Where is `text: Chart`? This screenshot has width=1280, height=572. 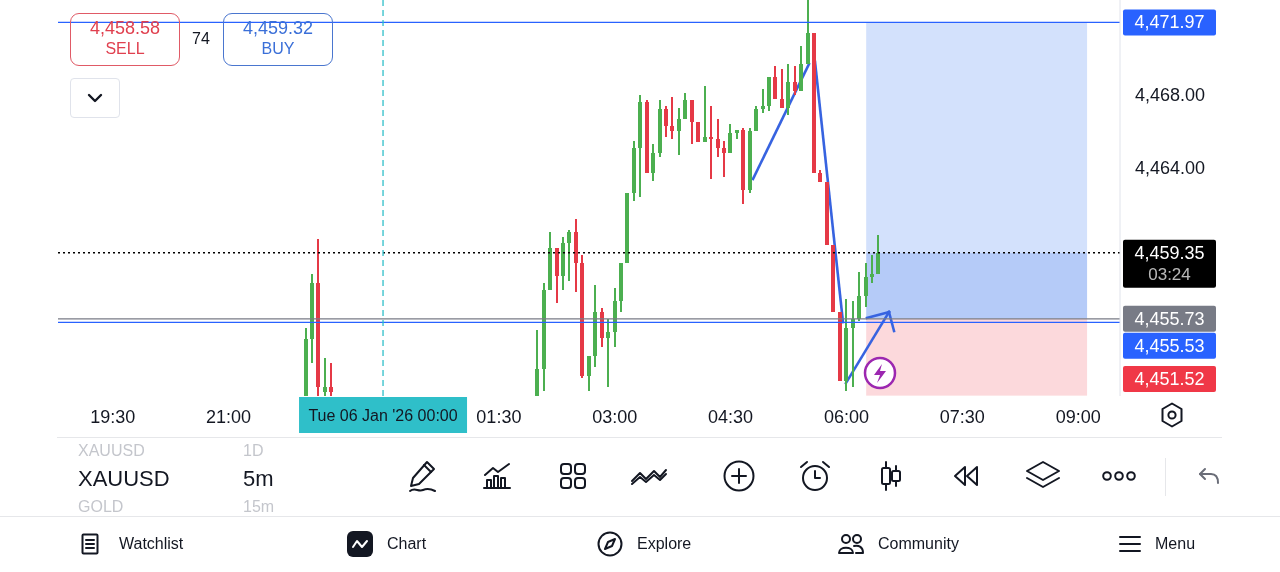 text: Chart is located at coordinates (407, 544).